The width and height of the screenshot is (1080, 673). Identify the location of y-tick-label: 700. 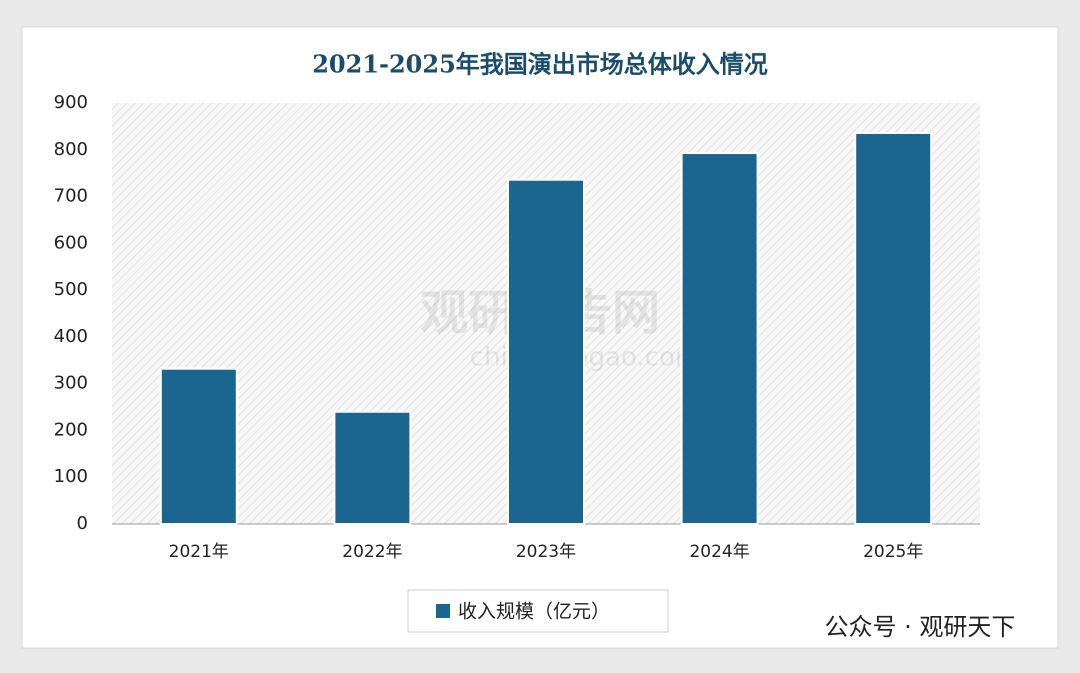
(71, 196).